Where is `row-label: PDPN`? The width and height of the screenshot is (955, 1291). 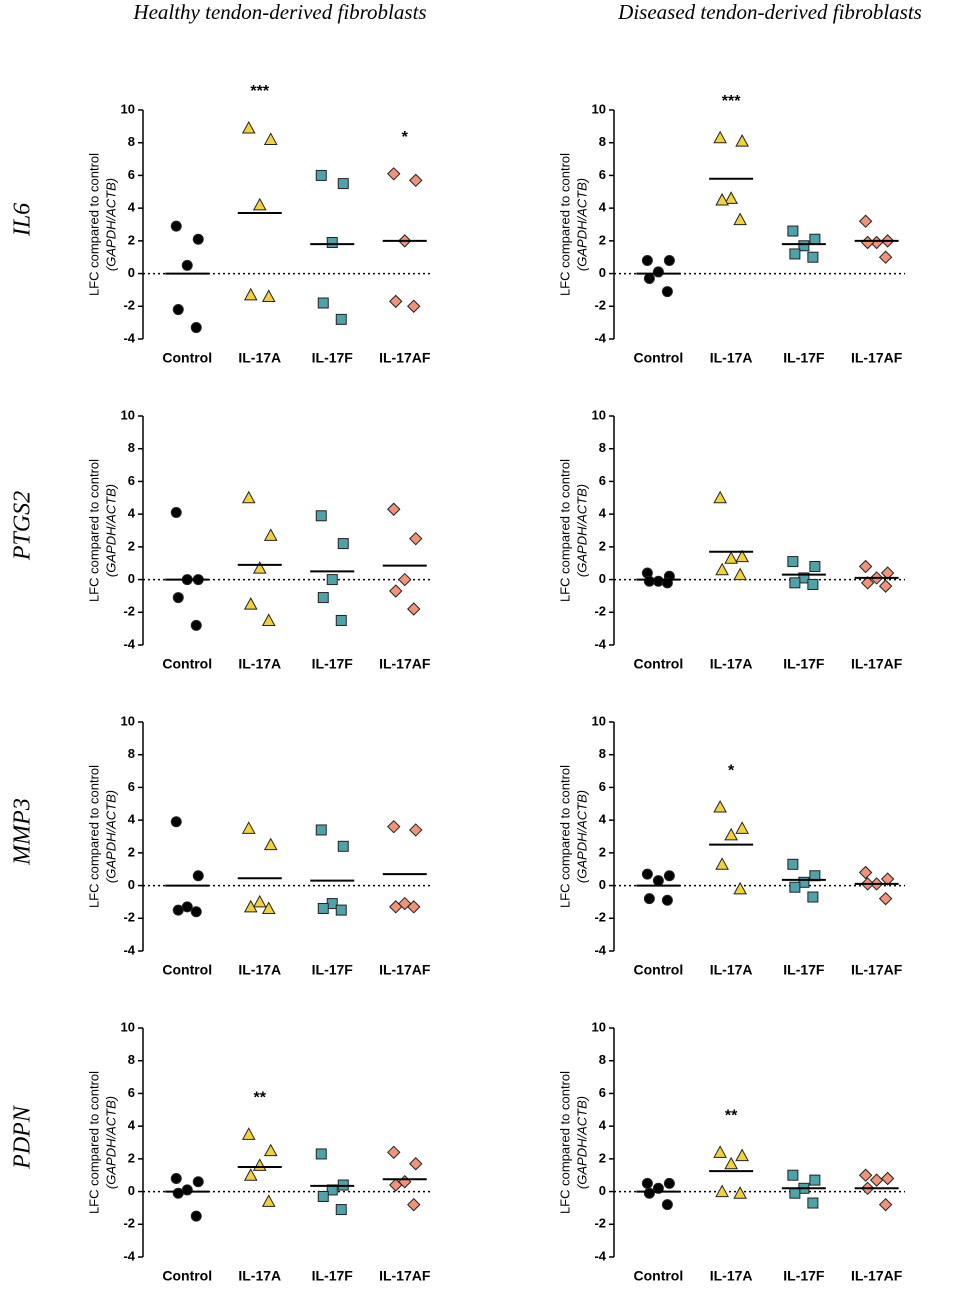
row-label: PDPN is located at coordinates (23, 1137).